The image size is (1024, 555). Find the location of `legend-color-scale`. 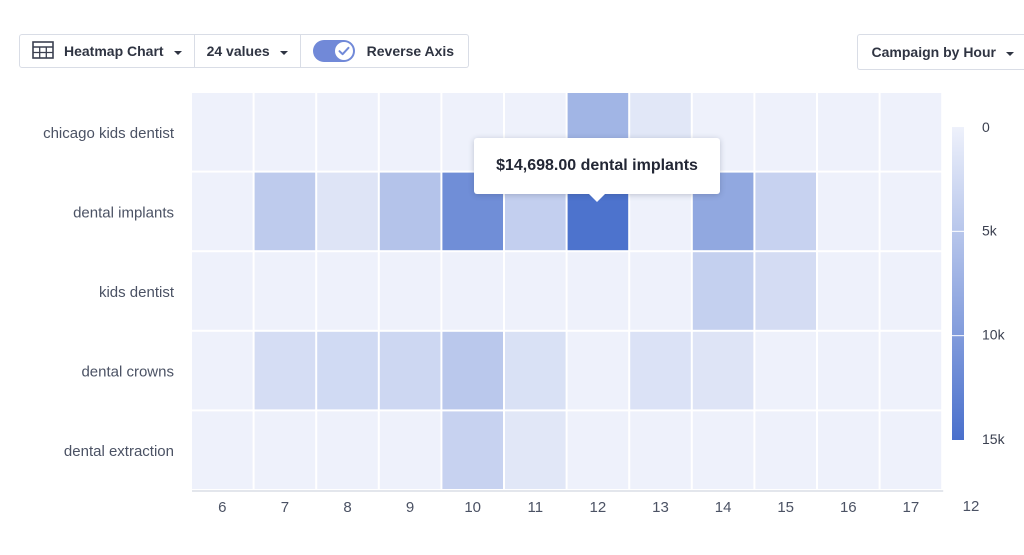

legend-color-scale is located at coordinates (958, 283).